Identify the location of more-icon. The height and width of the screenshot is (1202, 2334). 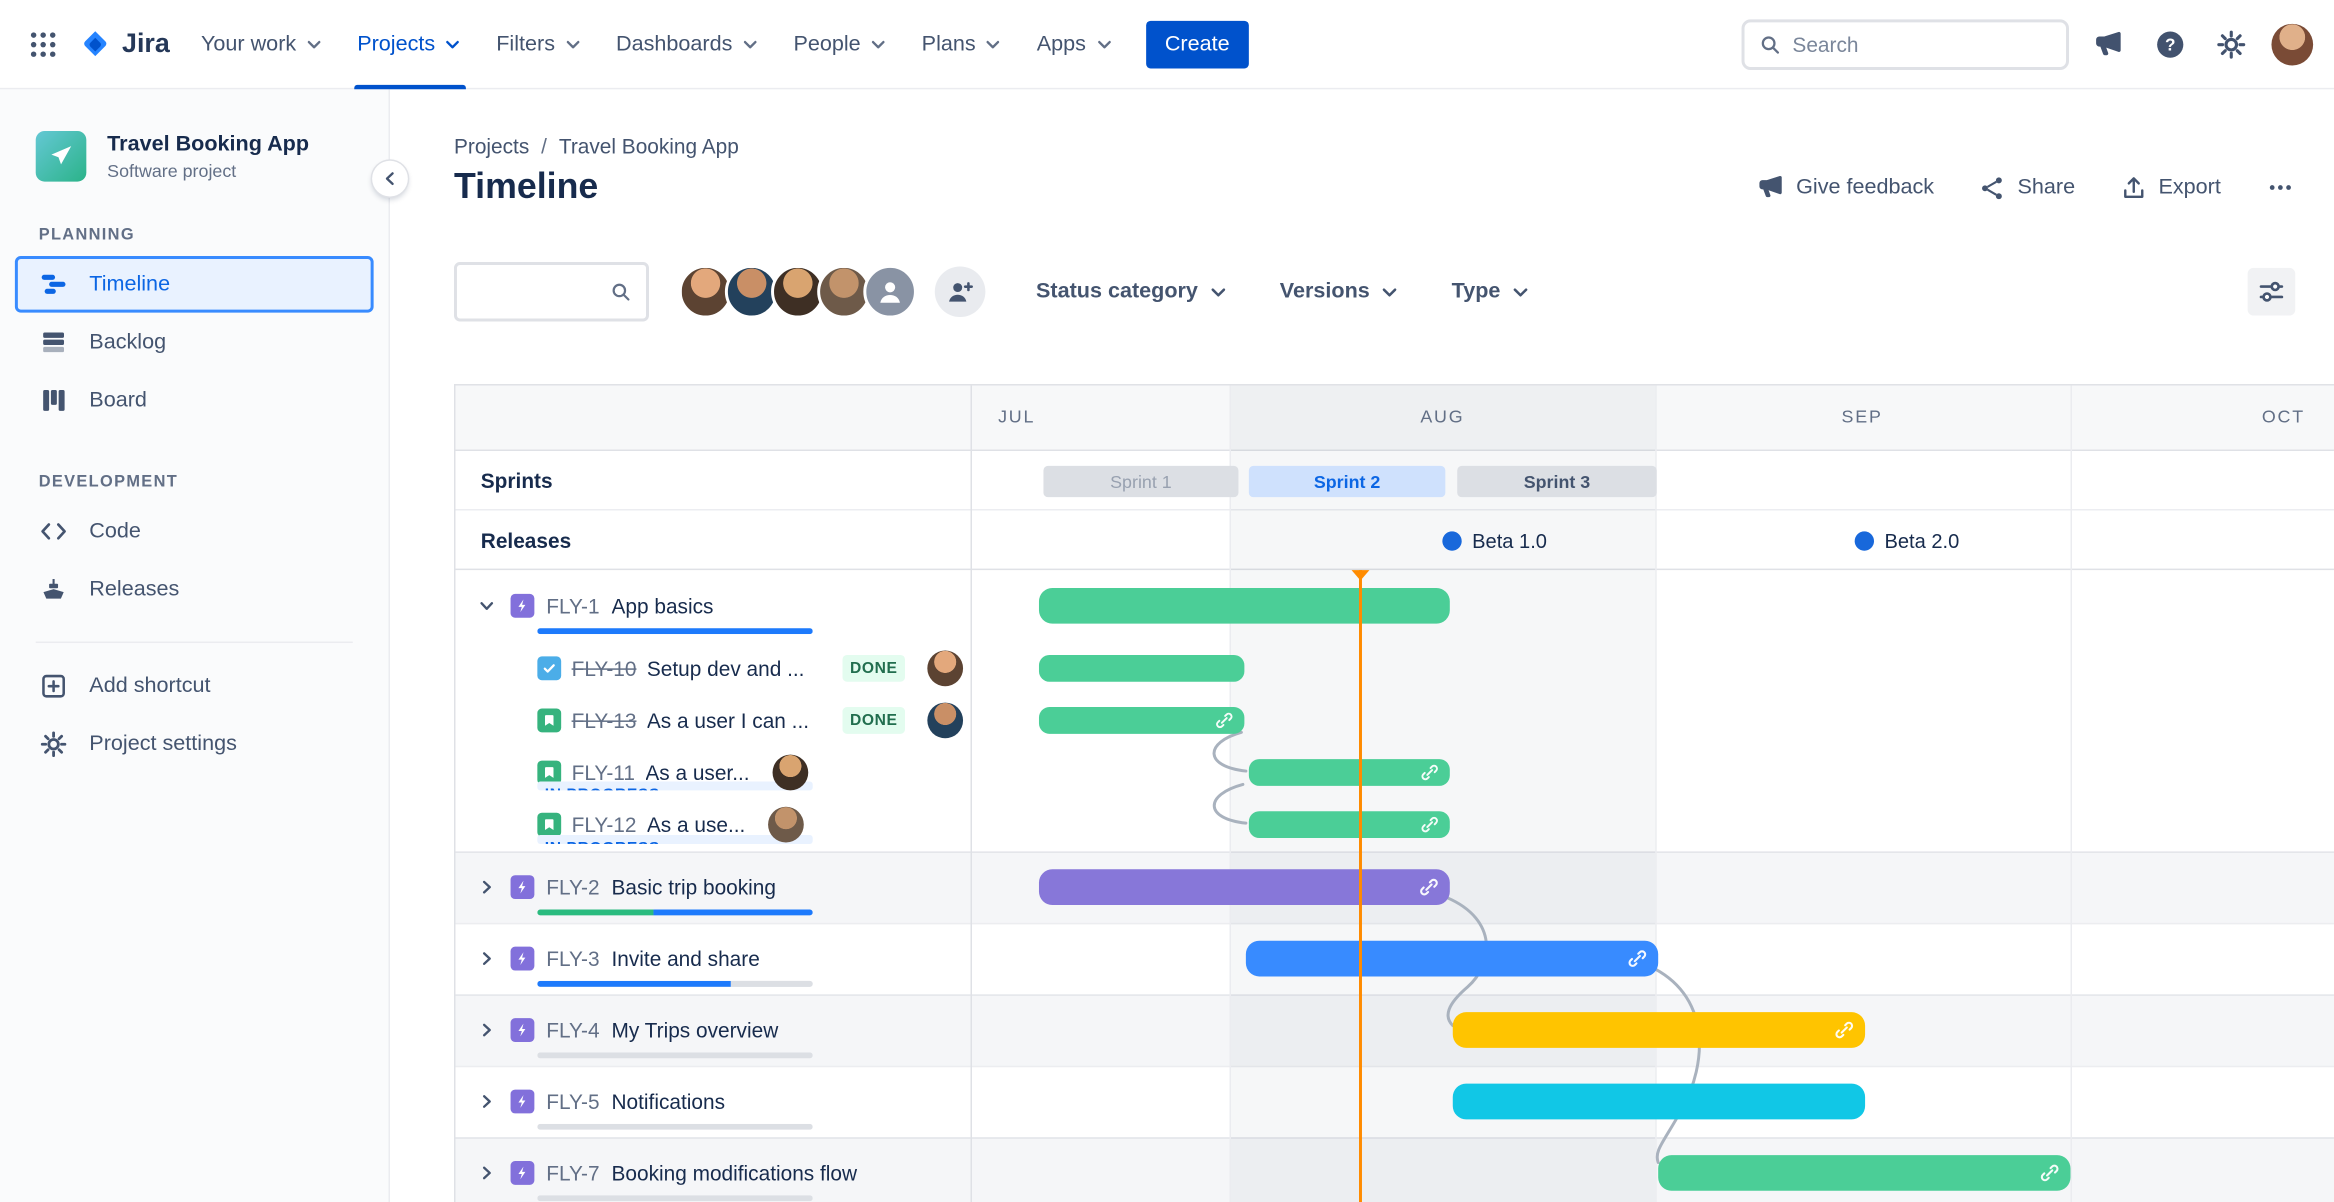
(2280, 188).